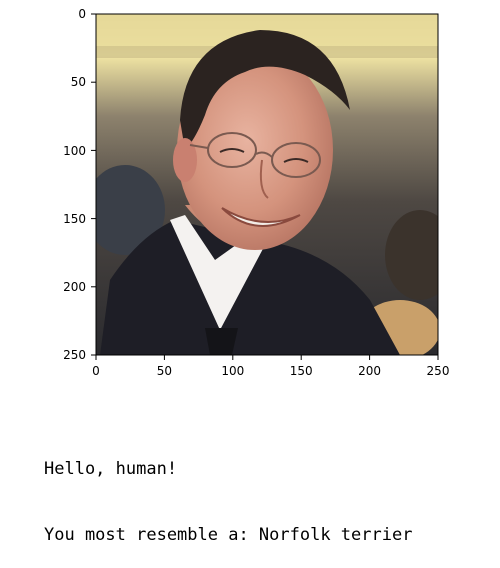 This screenshot has width=500, height=568. What do you see at coordinates (74, 151) in the screenshot?
I see `y-tick-label: 100` at bounding box center [74, 151].